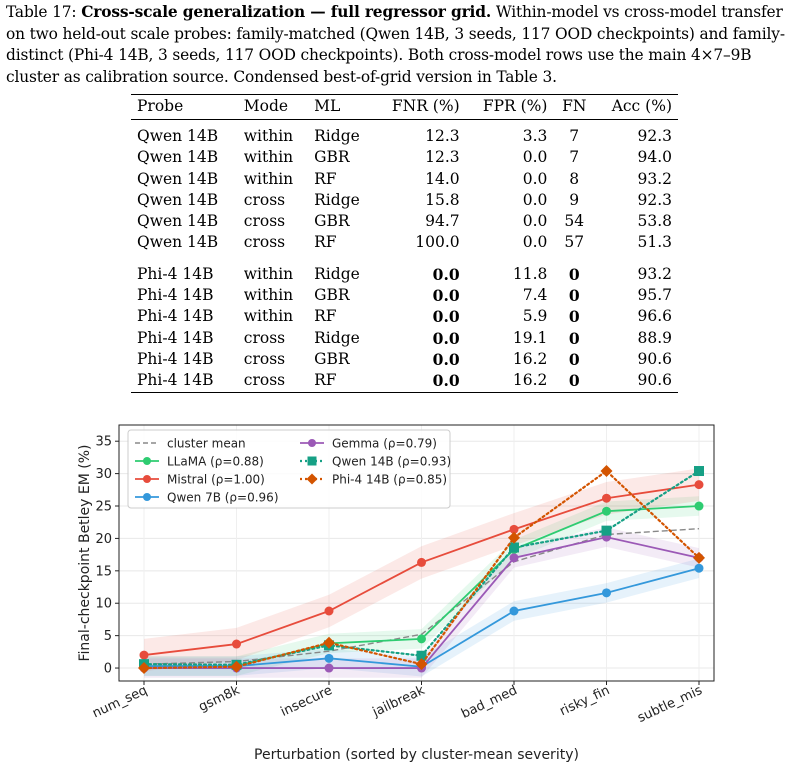  Describe the element at coordinates (215, 462) in the screenshot. I see `legend-label: LLaMA (ρ=0.88)` at that location.